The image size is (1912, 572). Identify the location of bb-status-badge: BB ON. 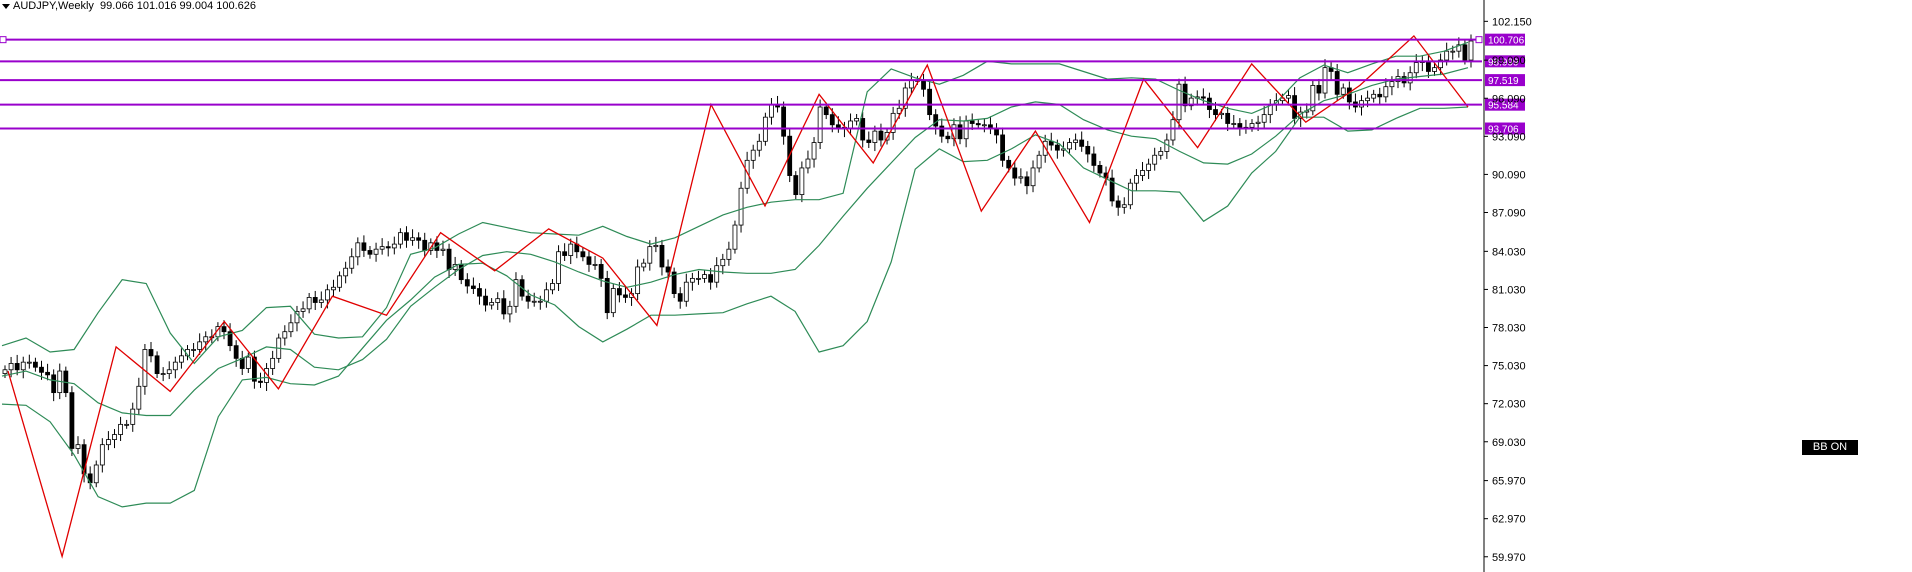
(1830, 447).